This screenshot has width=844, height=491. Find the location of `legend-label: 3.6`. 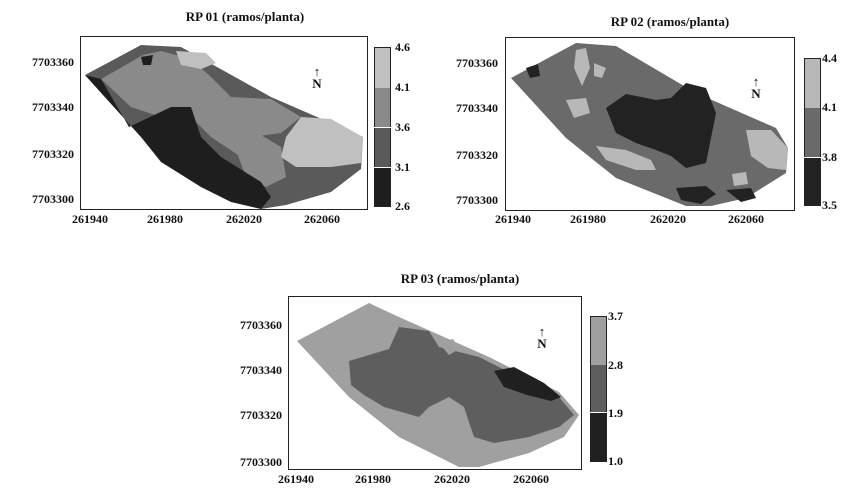

legend-label: 3.6 is located at coordinates (402, 127).